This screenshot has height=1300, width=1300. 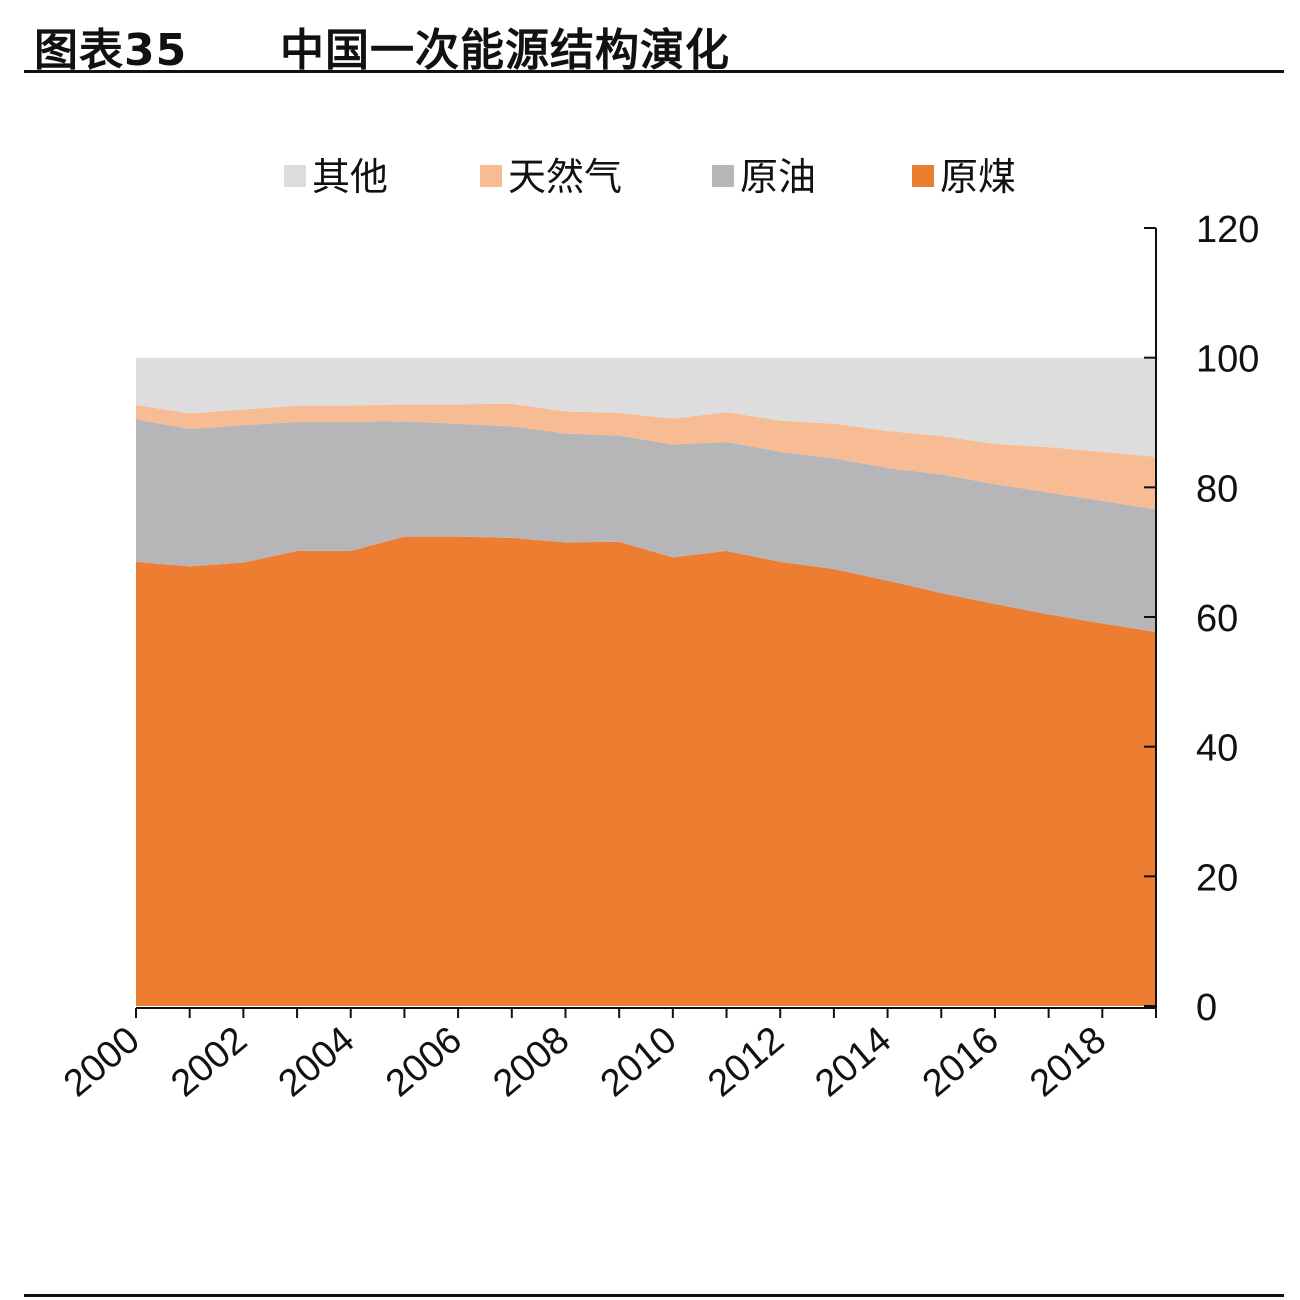 What do you see at coordinates (1217, 749) in the screenshot?
I see `y-tick-label: 40` at bounding box center [1217, 749].